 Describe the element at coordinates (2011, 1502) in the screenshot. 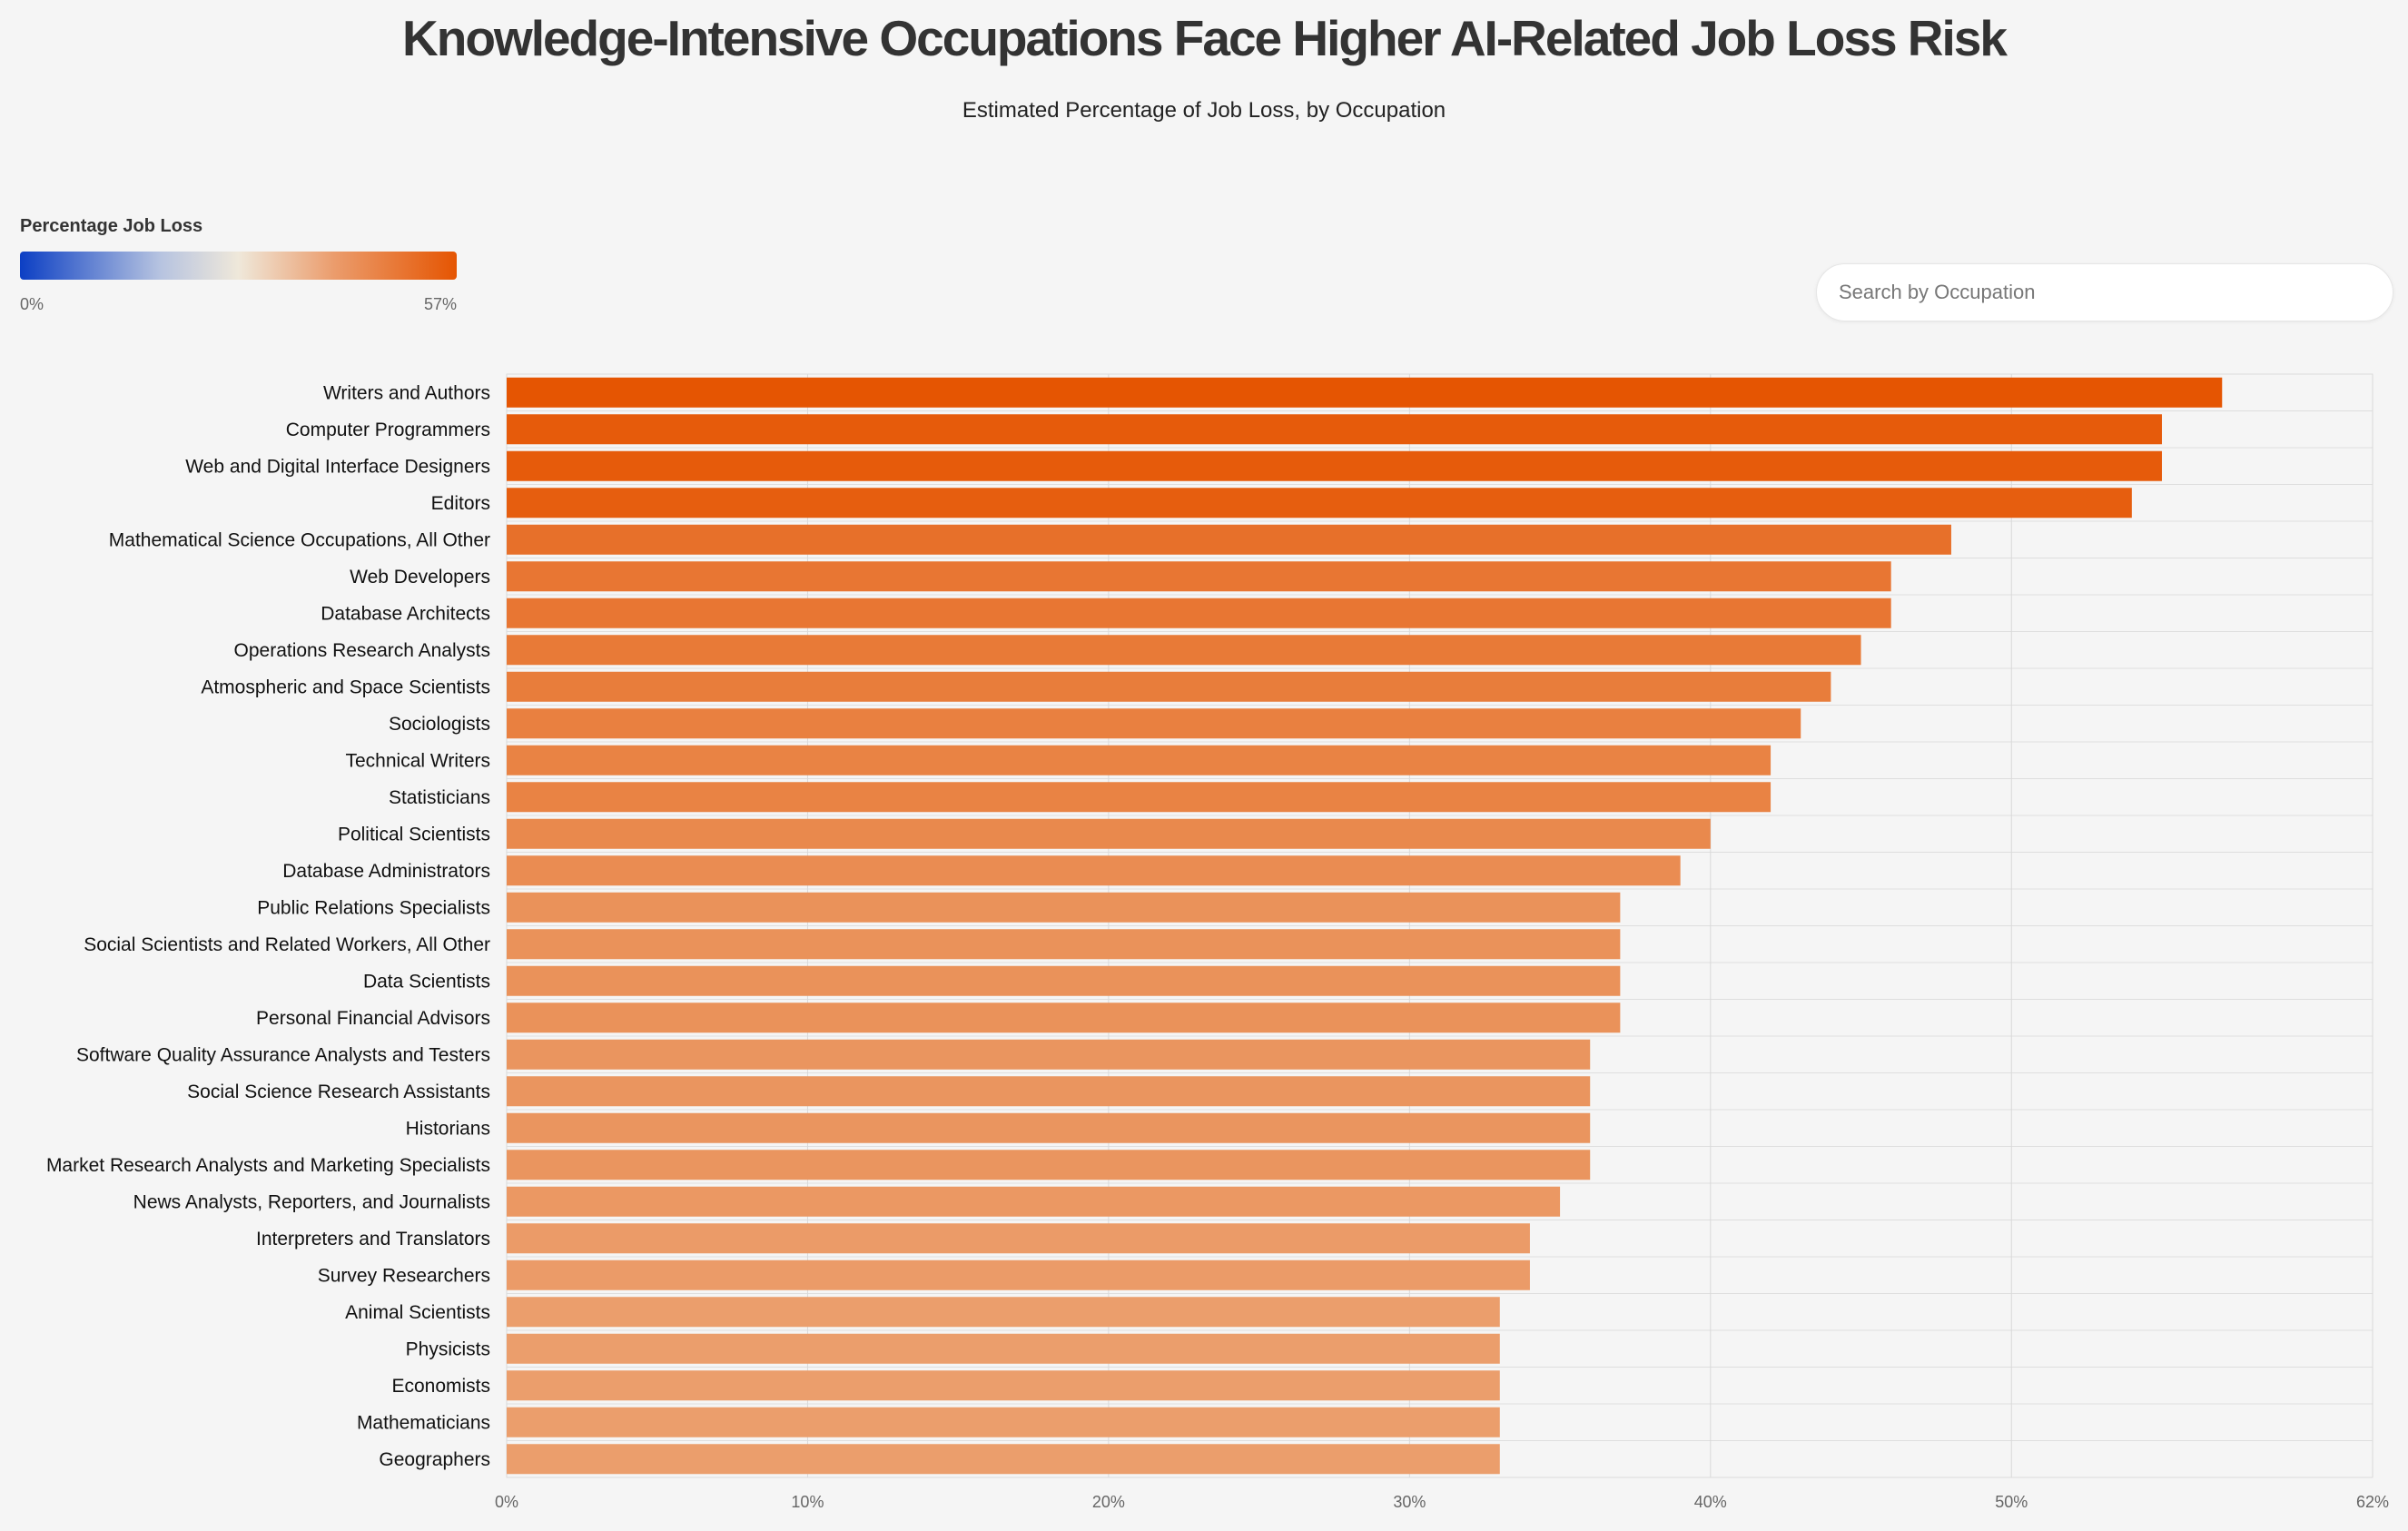

I see `x-tick-label: 50%` at that location.